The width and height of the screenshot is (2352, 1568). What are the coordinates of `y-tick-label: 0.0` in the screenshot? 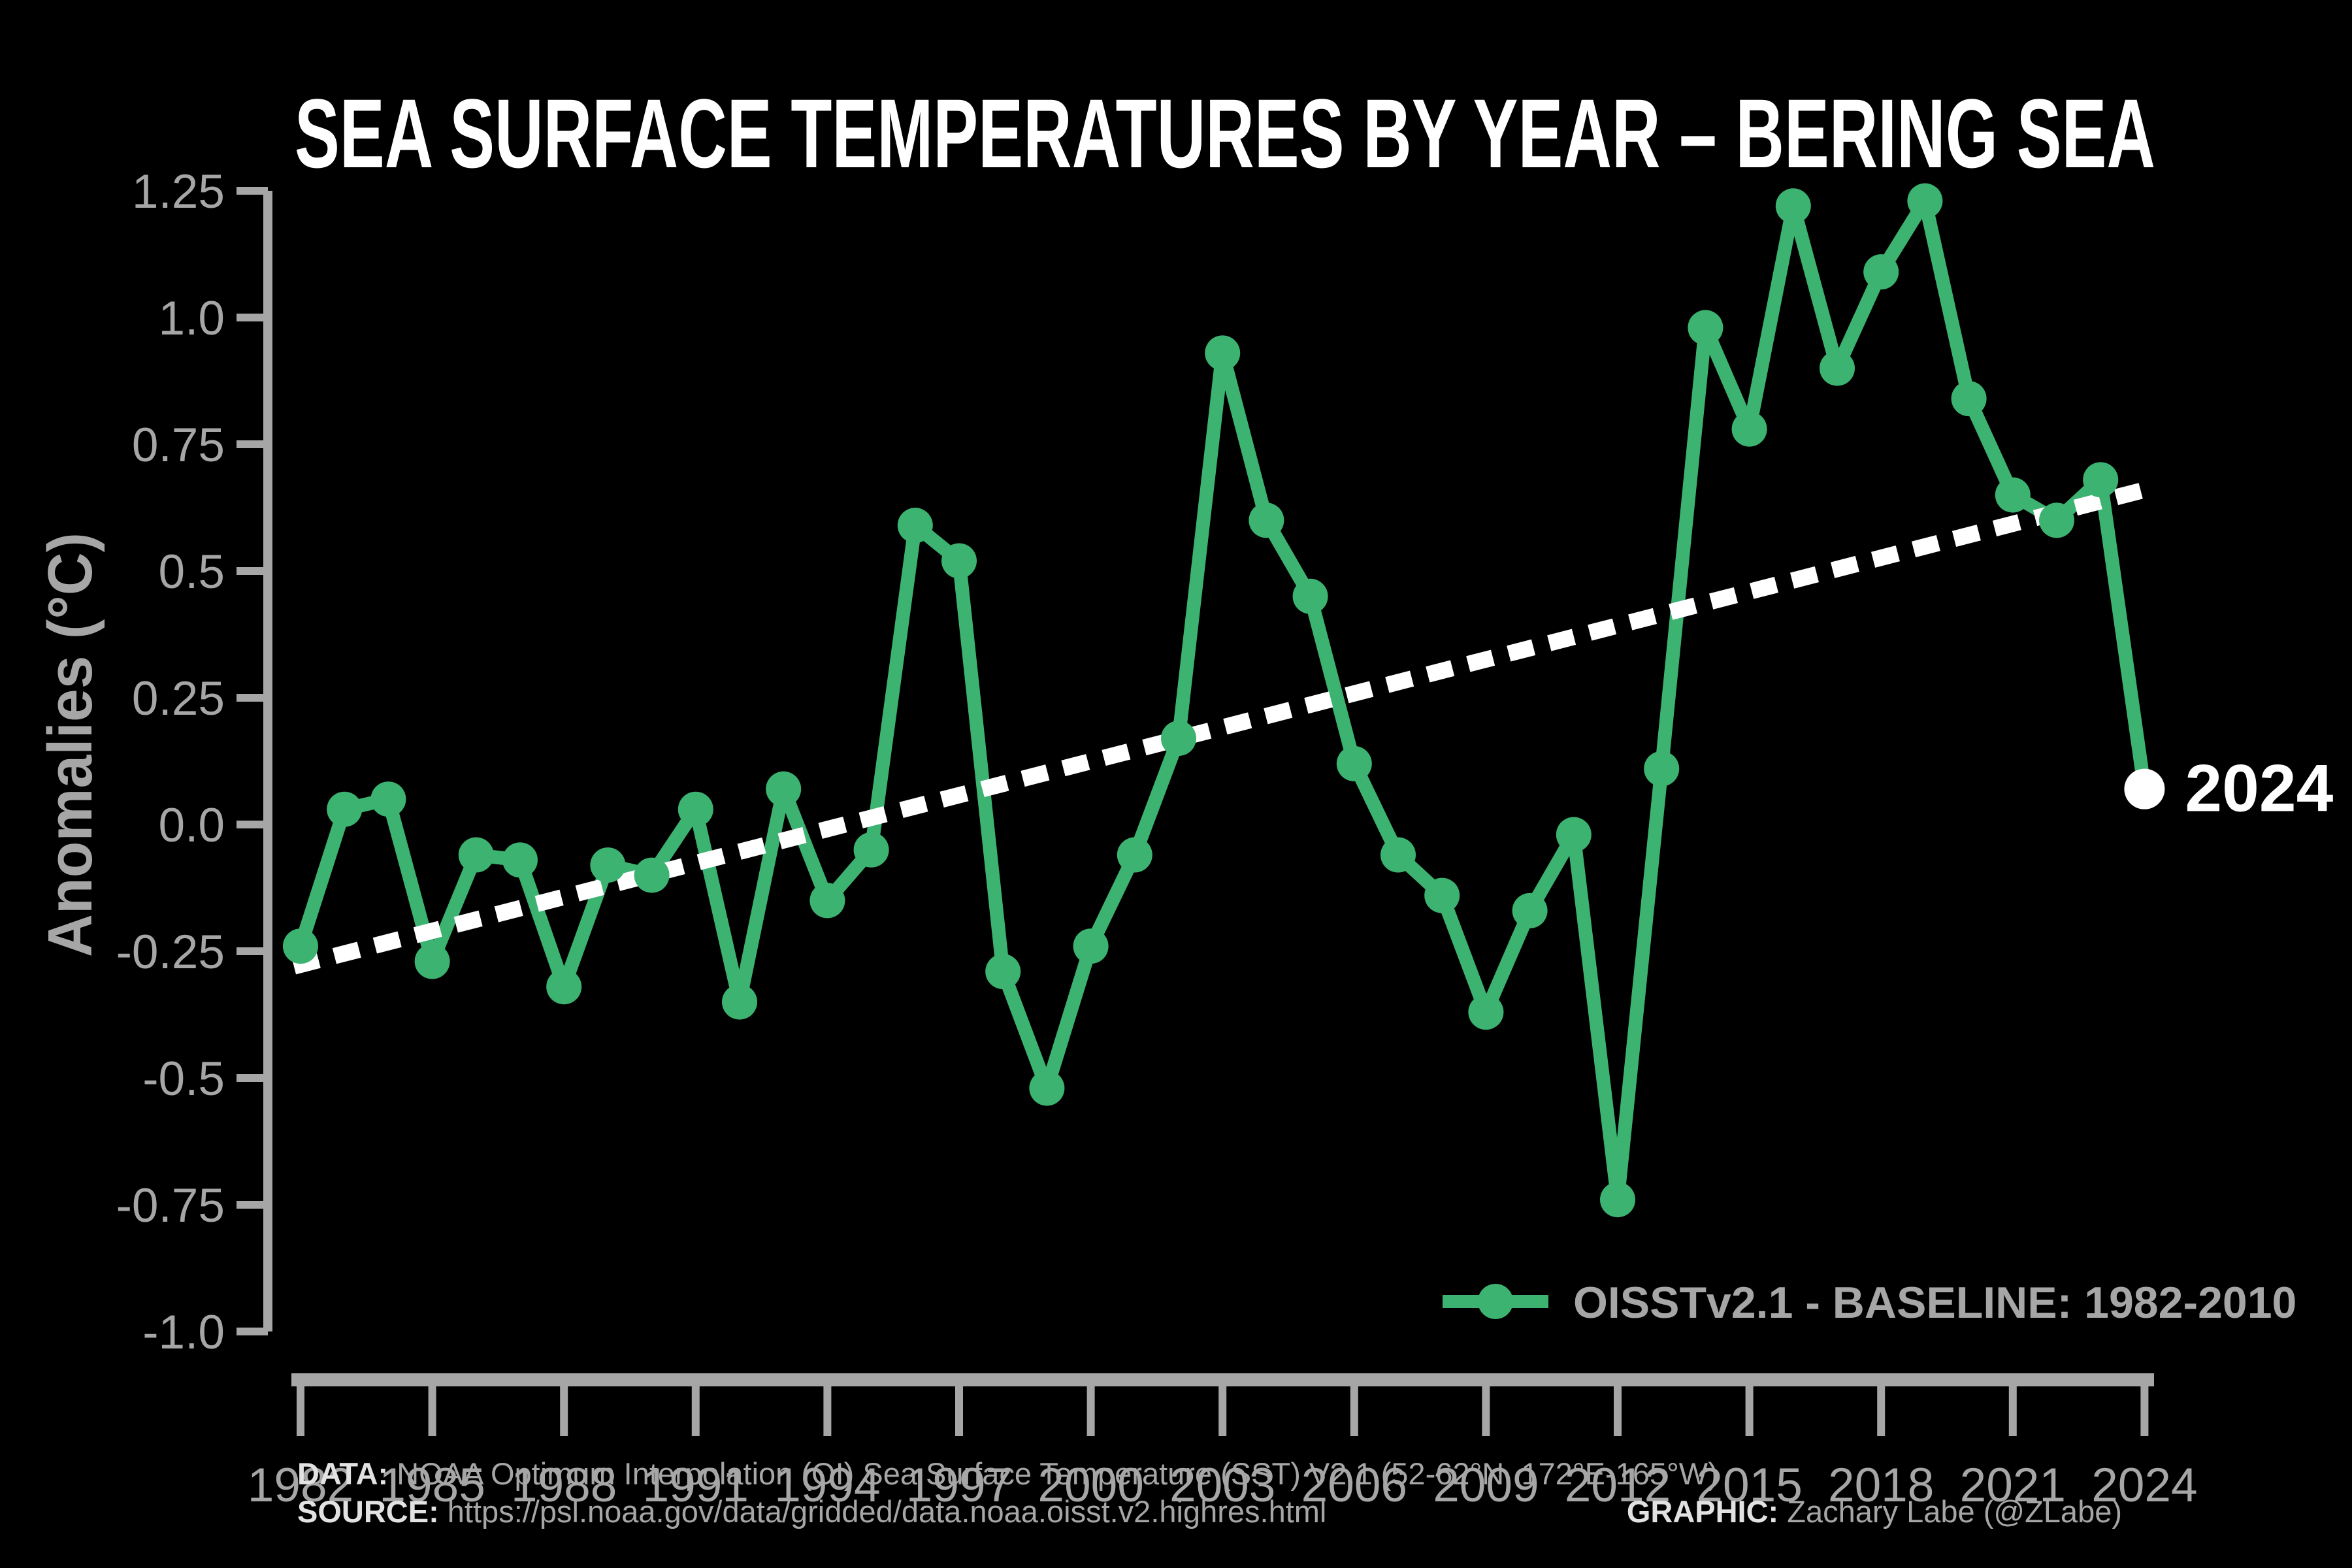 It's located at (192, 825).